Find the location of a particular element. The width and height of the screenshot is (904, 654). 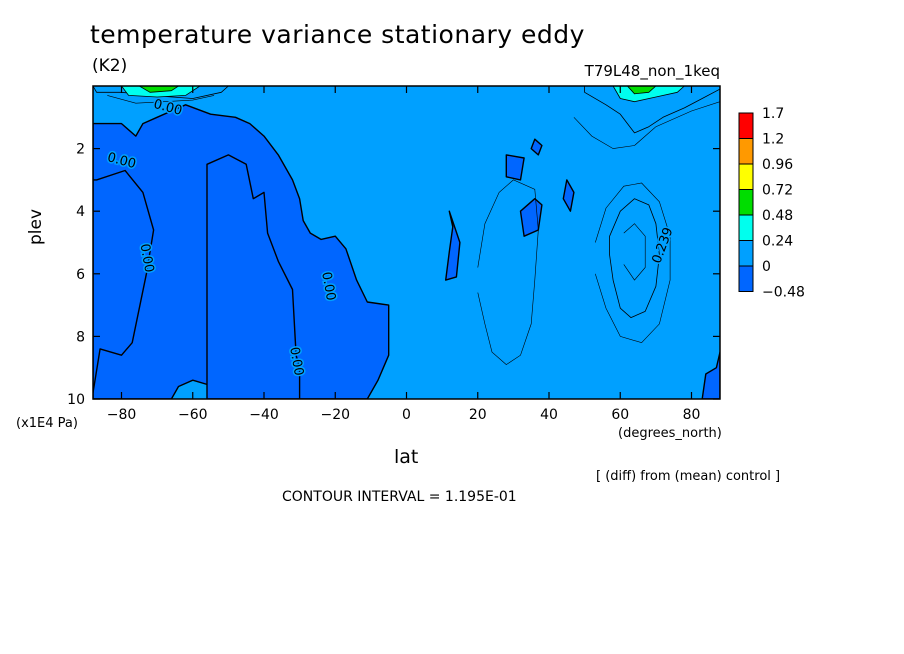

legend-label-5: 0.24 is located at coordinates (777, 242).